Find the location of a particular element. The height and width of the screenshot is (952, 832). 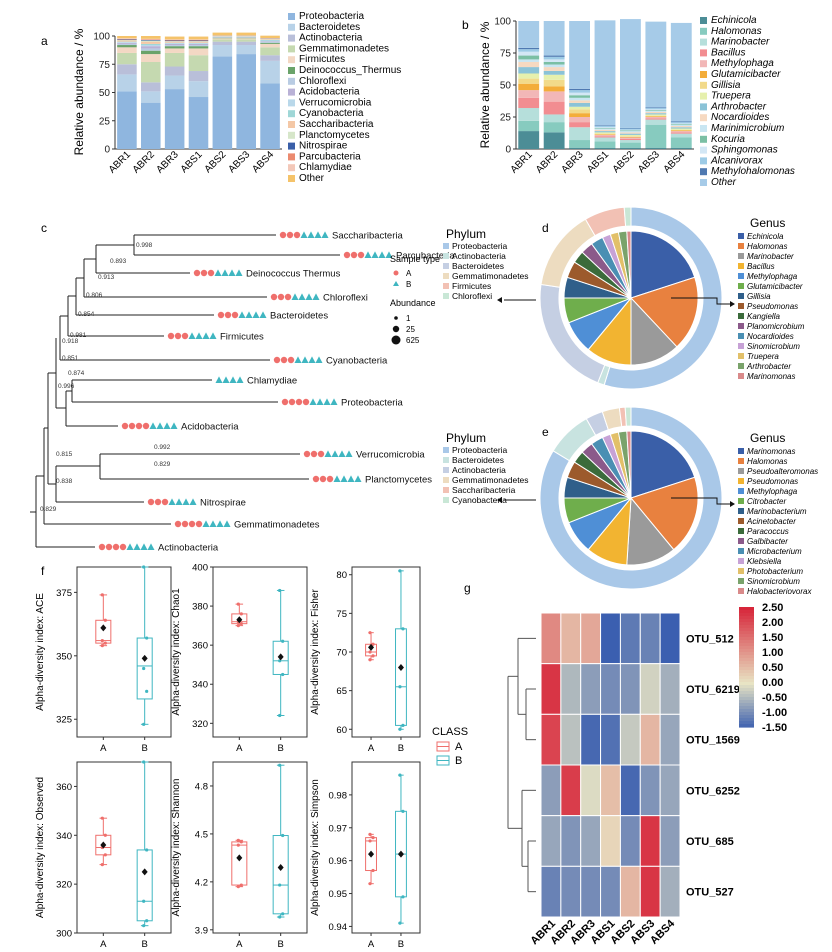

legend-marker-b is located at coordinates (396, 283).